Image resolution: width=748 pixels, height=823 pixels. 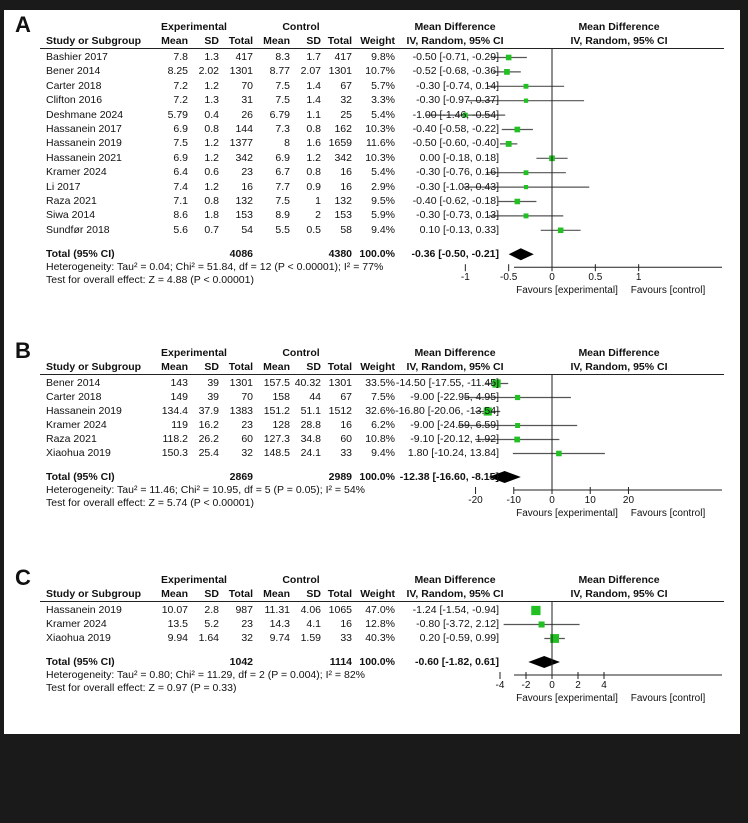 What do you see at coordinates (465, 278) in the screenshot?
I see `x-tick-label: -1` at bounding box center [465, 278].